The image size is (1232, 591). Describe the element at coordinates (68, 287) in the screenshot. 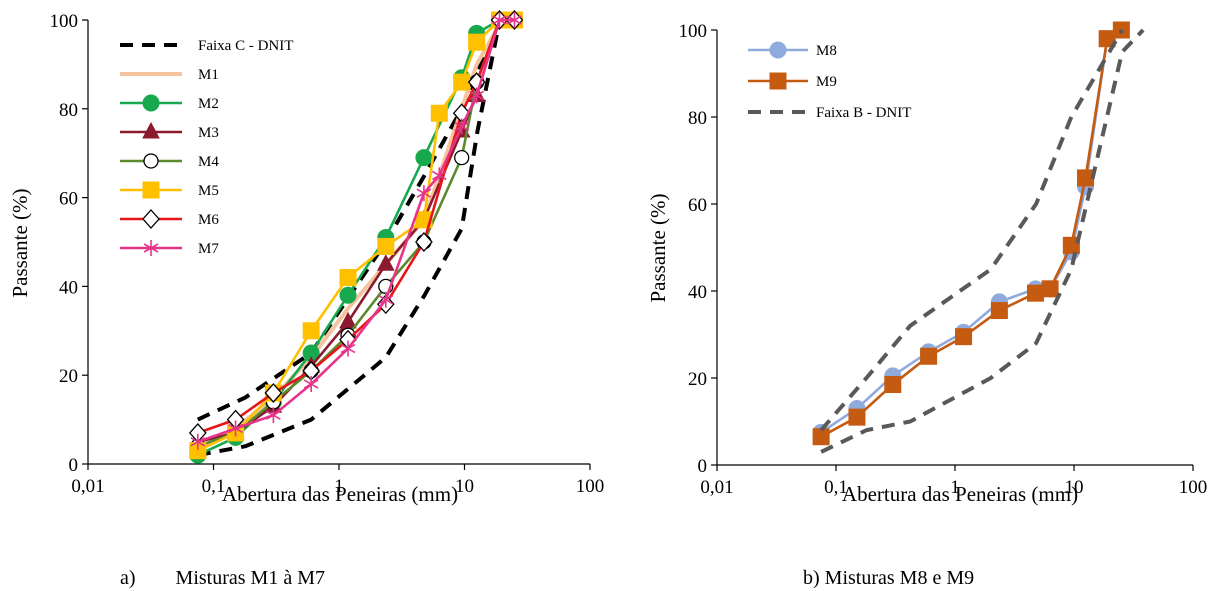

I see `chart-a-ytick-label: 40` at that location.